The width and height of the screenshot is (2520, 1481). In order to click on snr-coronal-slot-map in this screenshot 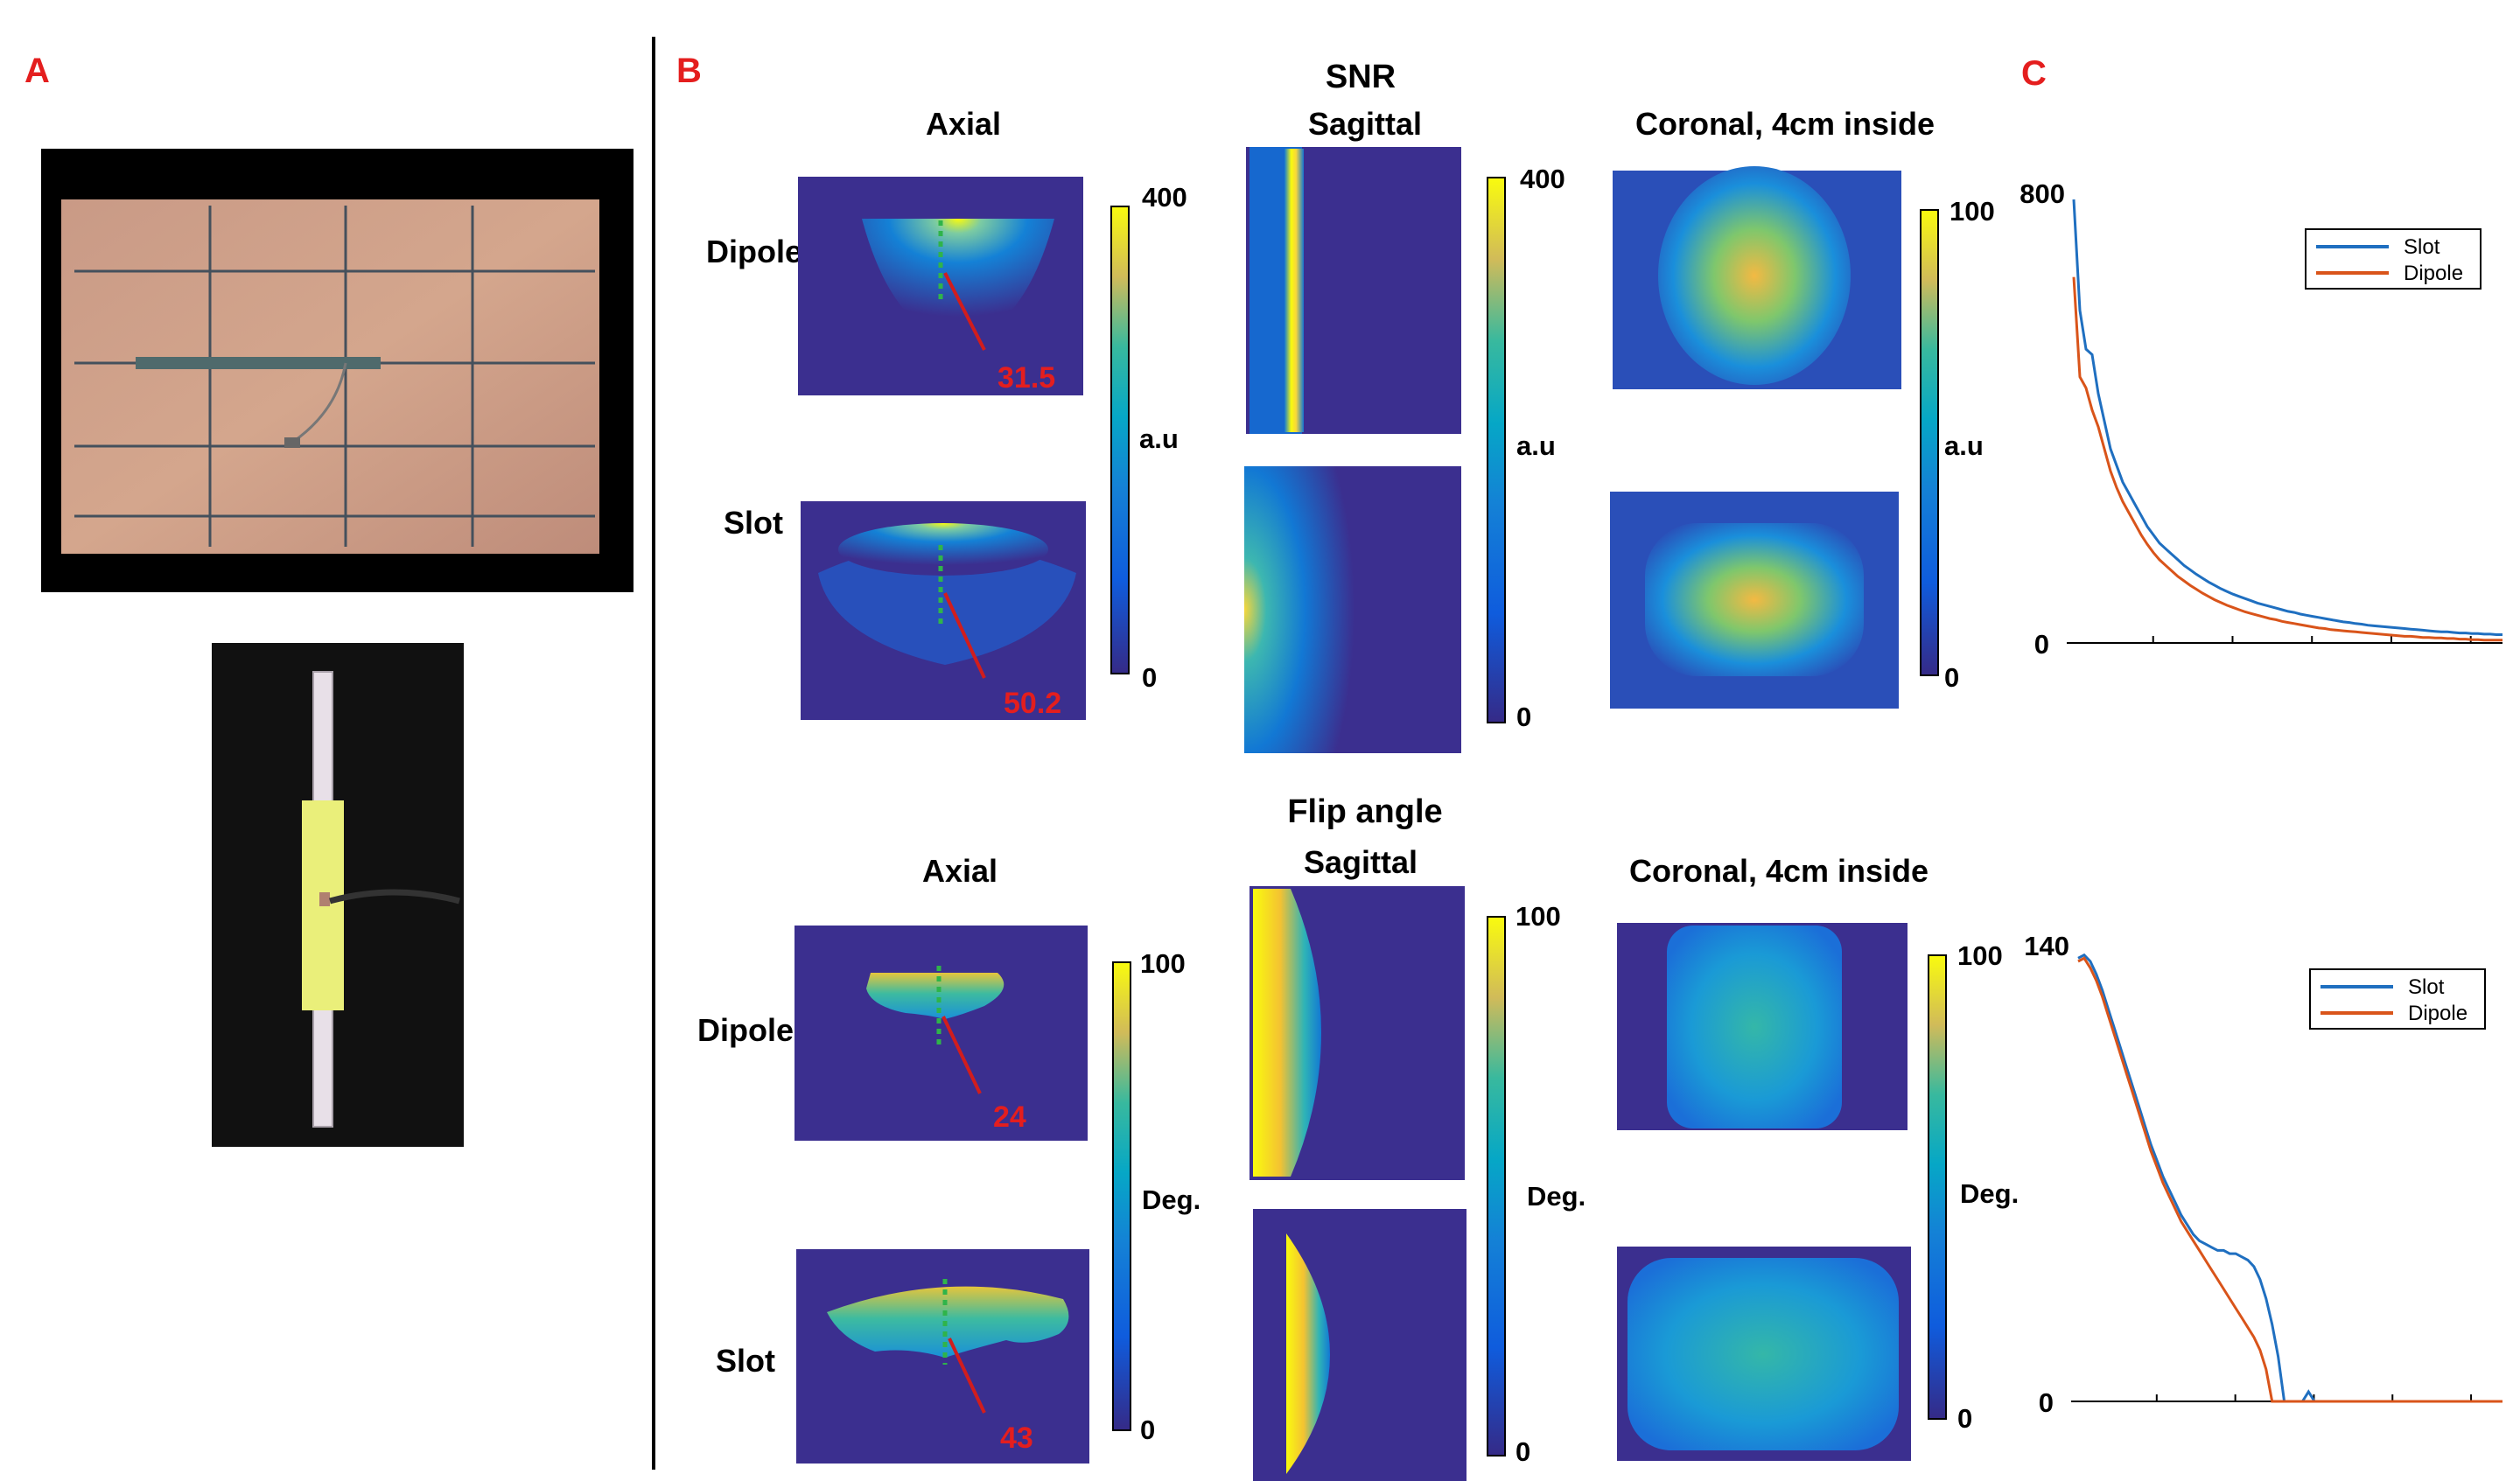, I will do `click(1754, 600)`.